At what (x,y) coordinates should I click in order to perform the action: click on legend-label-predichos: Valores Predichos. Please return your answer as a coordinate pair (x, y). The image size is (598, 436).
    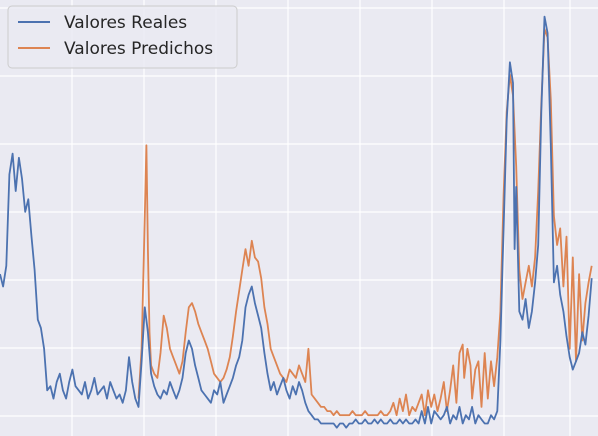
    Looking at the image, I should click on (138, 49).